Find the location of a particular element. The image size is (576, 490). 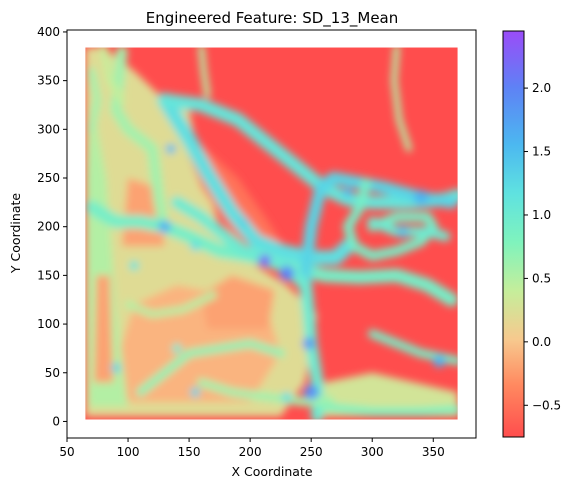

x-axis: 50 100 150 200 250 300 350 is located at coordinates (252, 448).